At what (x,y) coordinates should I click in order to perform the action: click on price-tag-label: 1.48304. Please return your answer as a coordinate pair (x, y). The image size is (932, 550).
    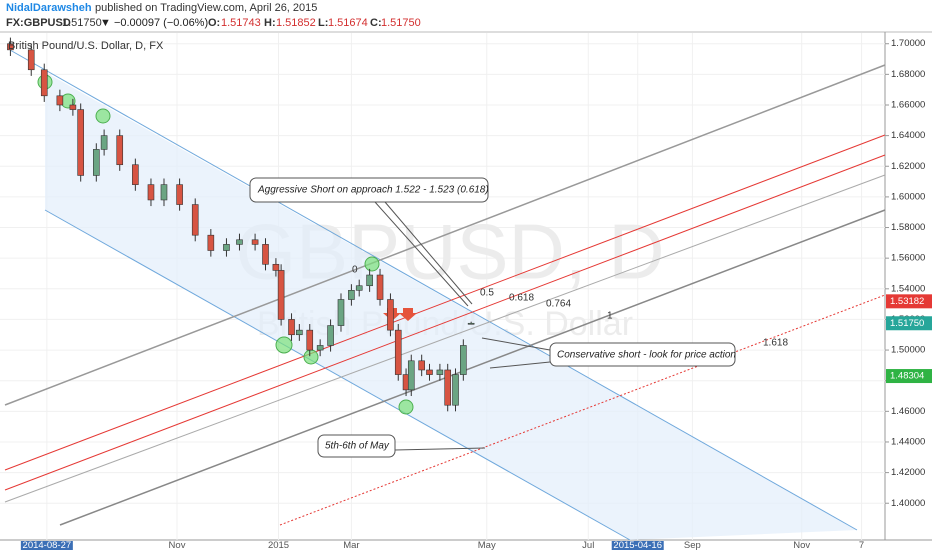
    Looking at the image, I should click on (907, 376).